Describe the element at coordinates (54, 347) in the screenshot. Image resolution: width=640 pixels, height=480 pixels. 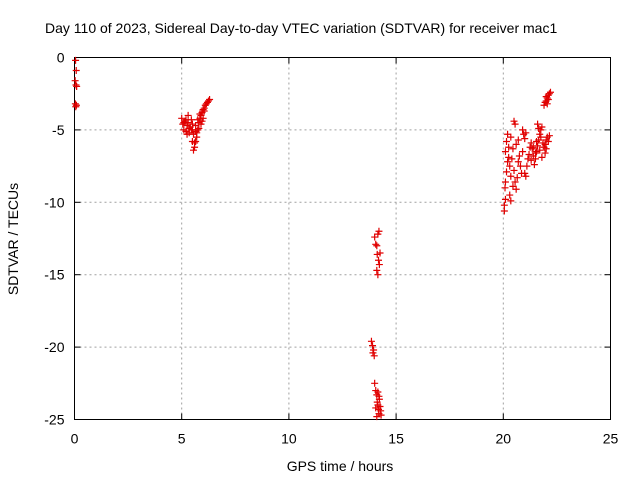
I see `y-tick-label: -20` at that location.